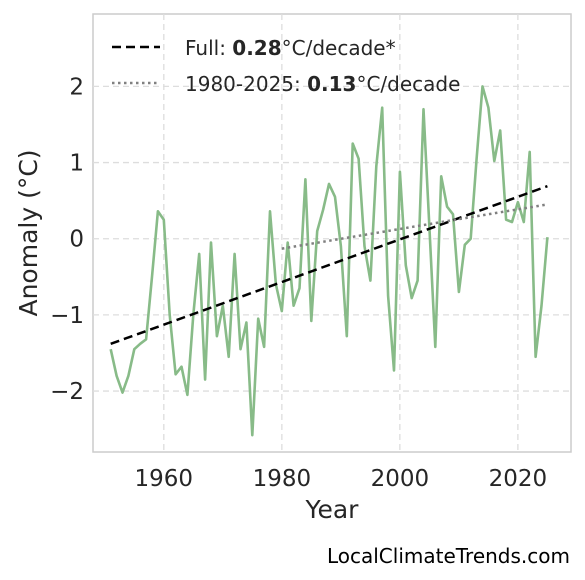 This screenshot has height=580, width=585. Describe the element at coordinates (518, 479) in the screenshot. I see `x-tick-label: 2020` at that location.